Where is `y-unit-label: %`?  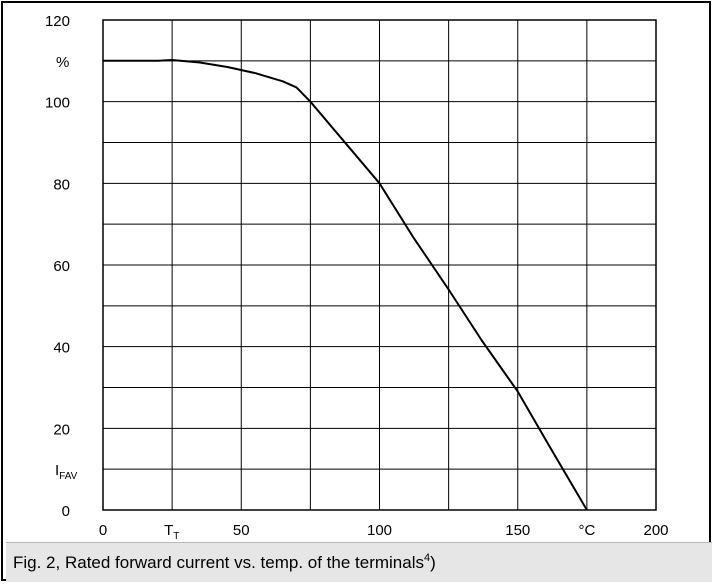
y-unit-label: % is located at coordinates (62, 62).